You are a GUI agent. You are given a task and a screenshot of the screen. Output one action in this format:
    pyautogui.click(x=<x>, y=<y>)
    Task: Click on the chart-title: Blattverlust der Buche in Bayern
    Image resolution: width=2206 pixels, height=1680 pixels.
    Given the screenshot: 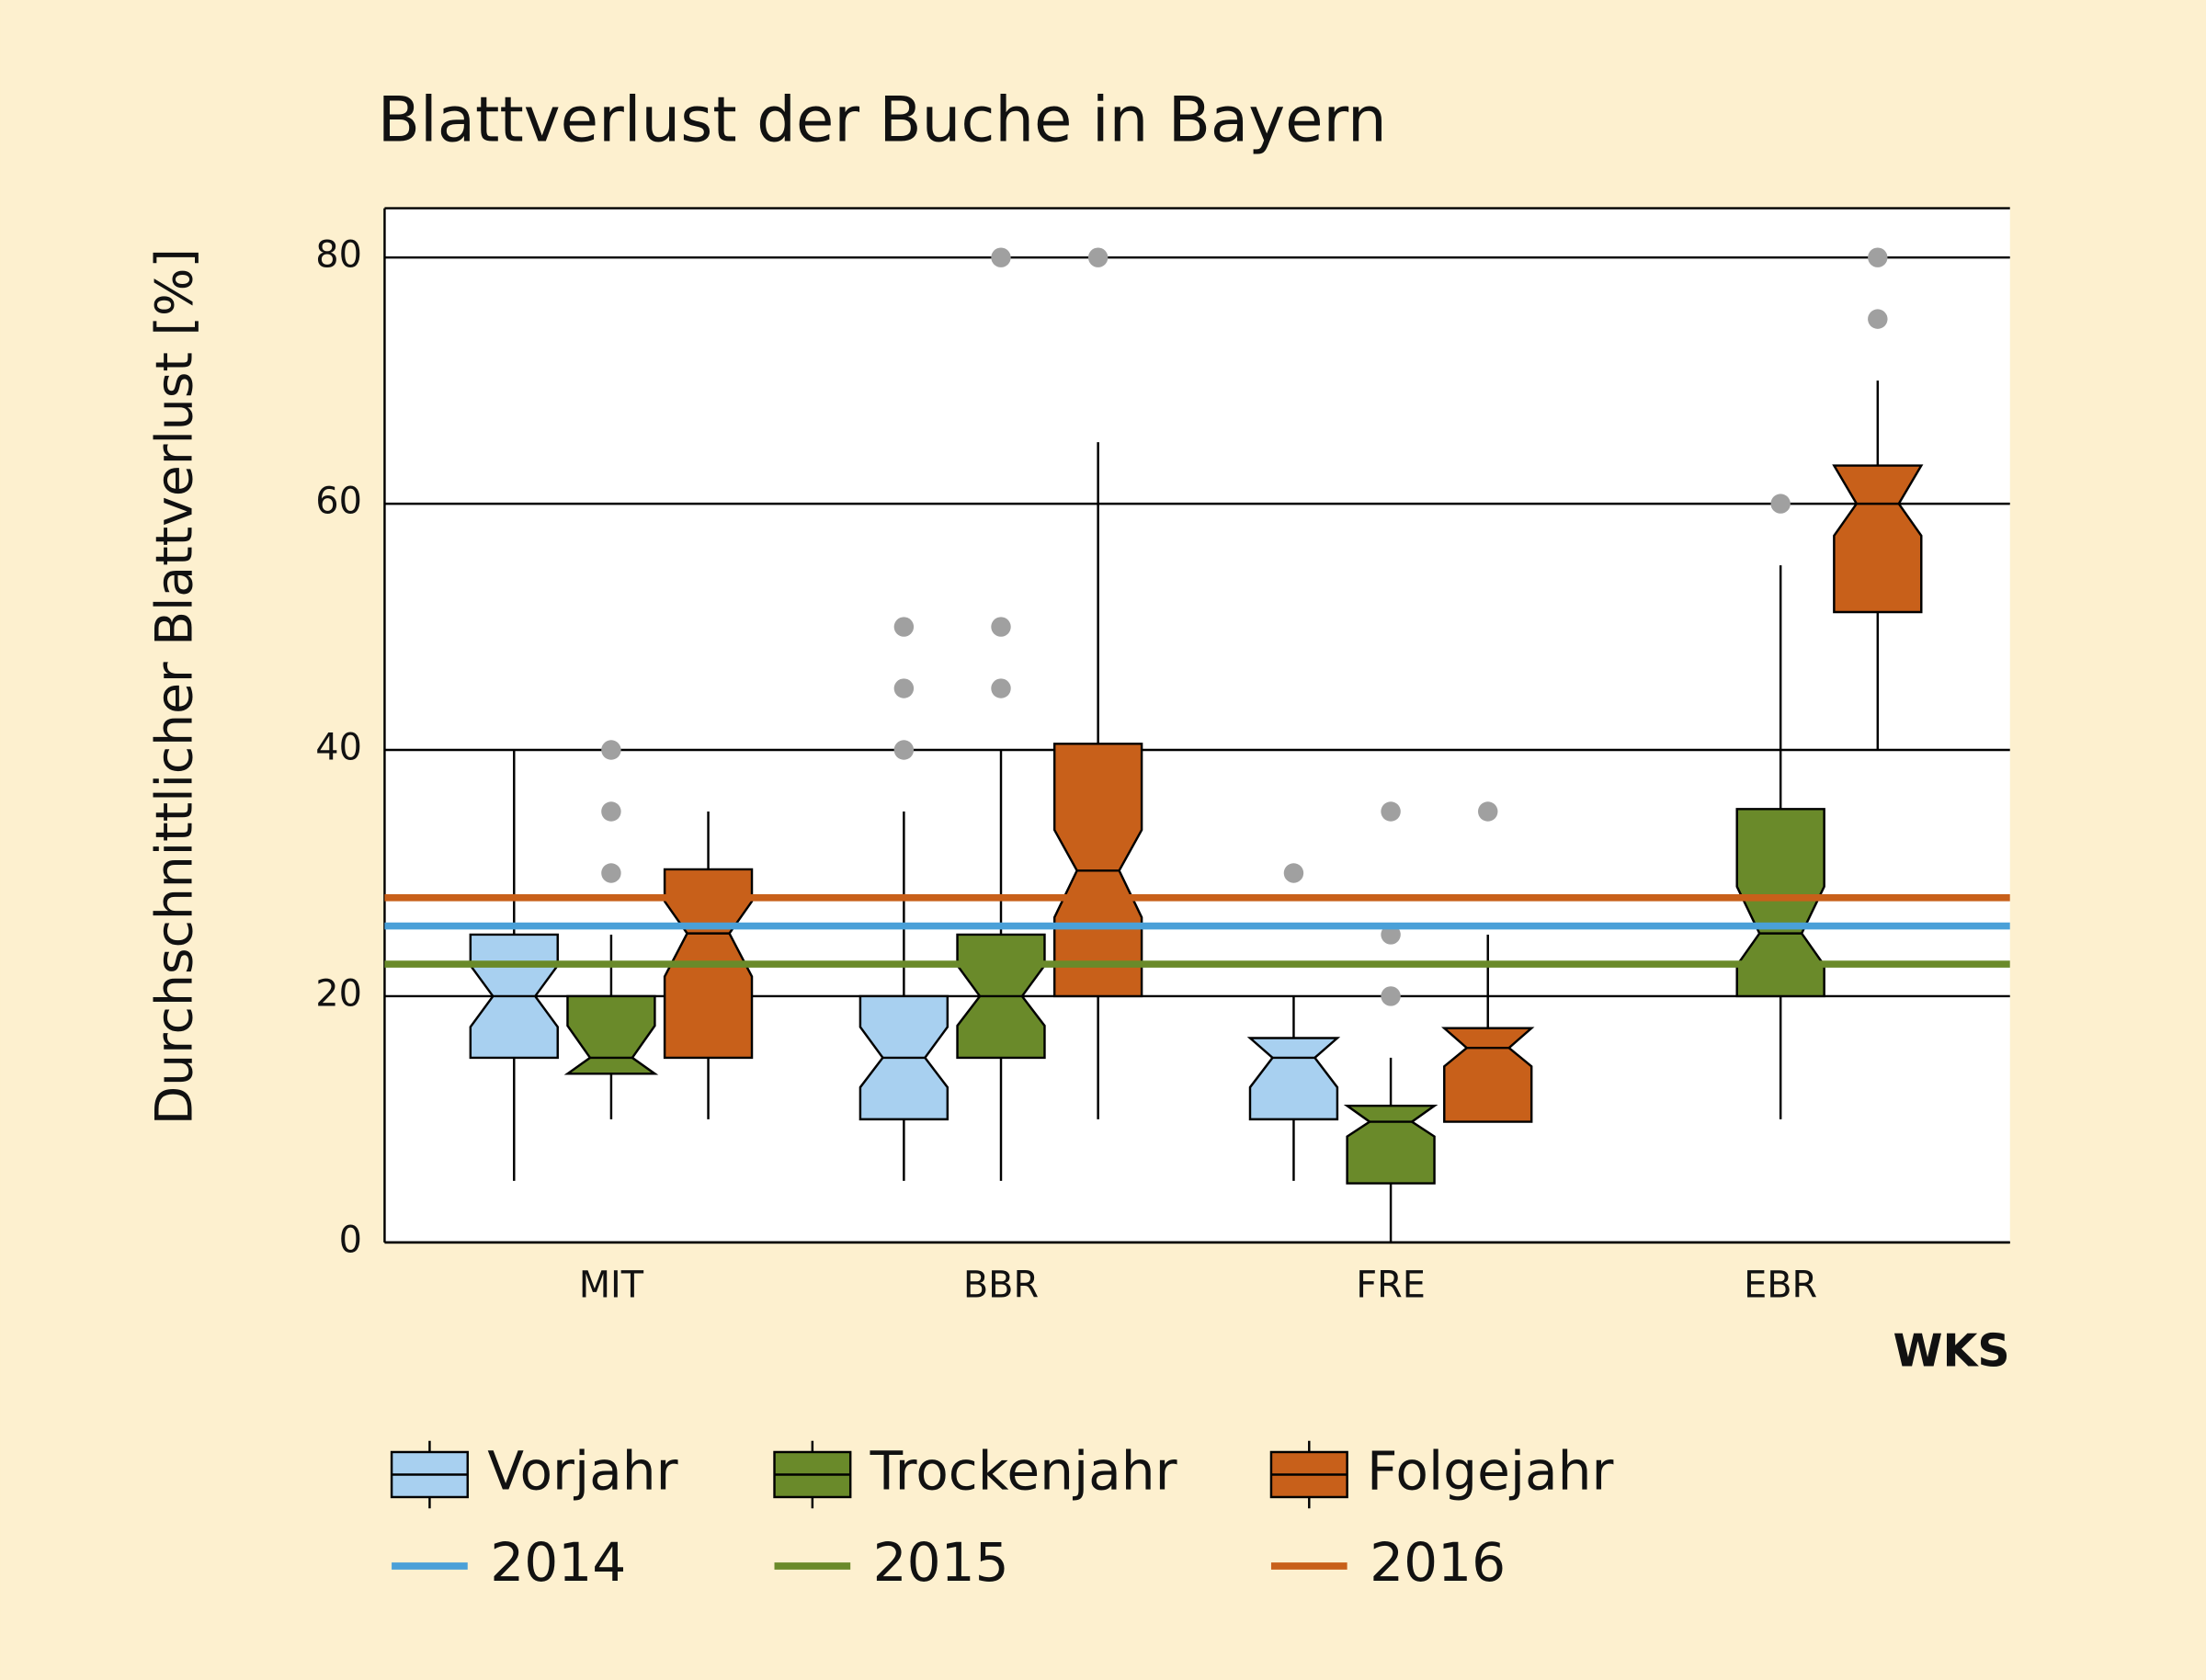 What is the action you would take?
    pyautogui.click(x=883, y=119)
    